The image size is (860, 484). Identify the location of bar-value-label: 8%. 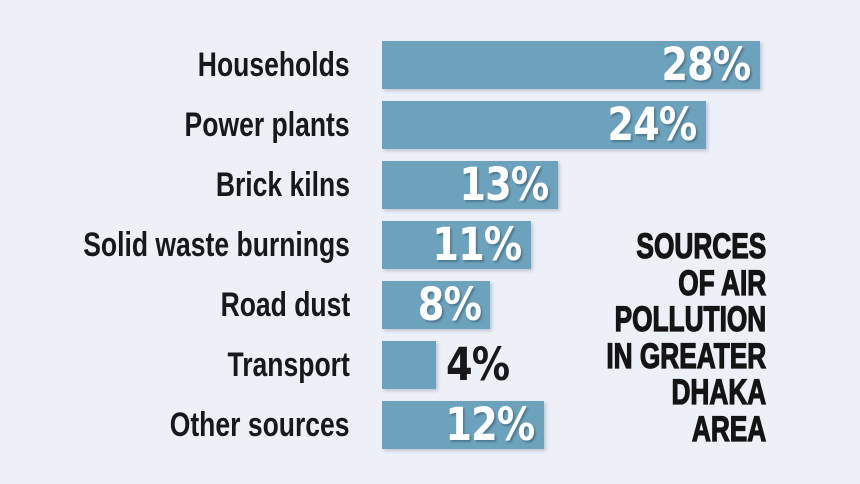
(449, 304).